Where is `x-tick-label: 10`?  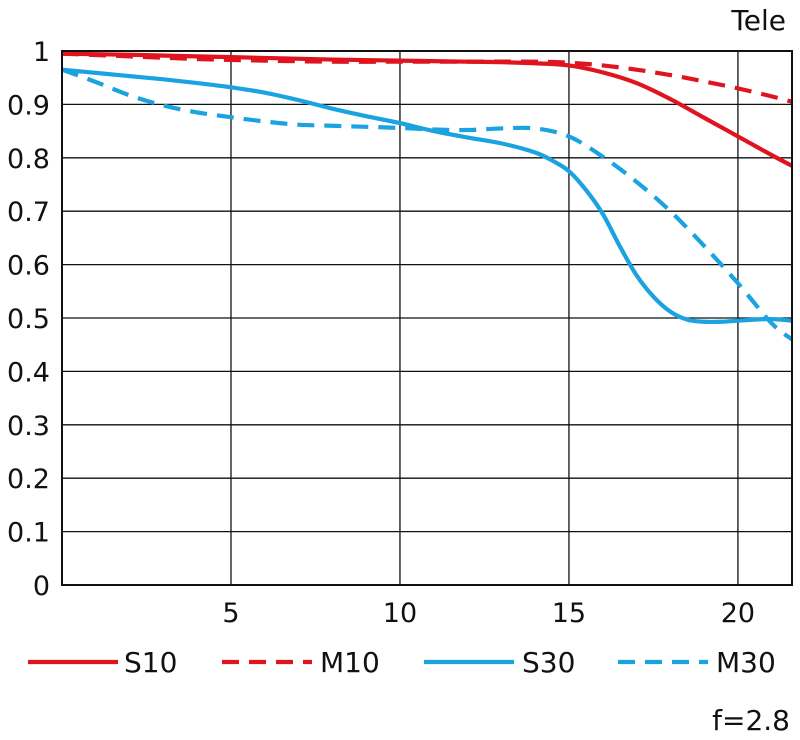
x-tick-label: 10 is located at coordinates (400, 613).